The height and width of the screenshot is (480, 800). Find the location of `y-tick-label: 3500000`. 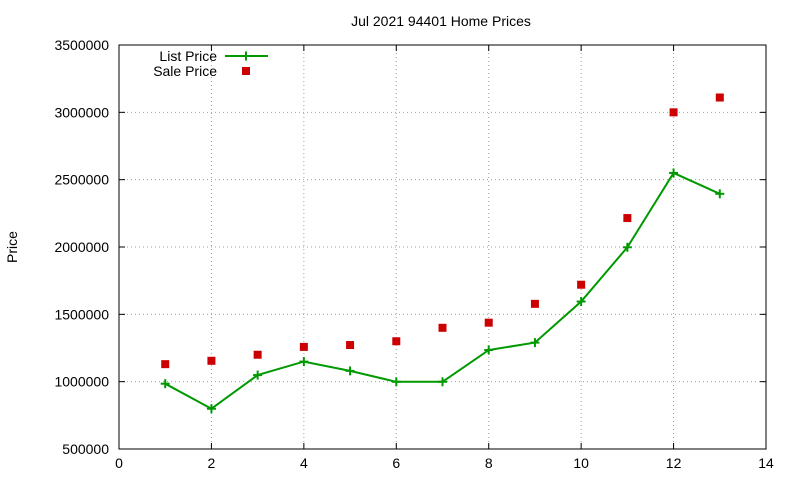

y-tick-label: 3500000 is located at coordinates (81, 45).